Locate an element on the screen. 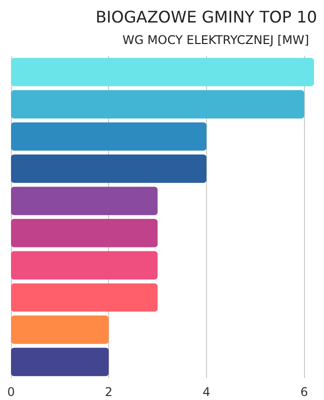  x-tick-label: 2 is located at coordinates (108, 392).